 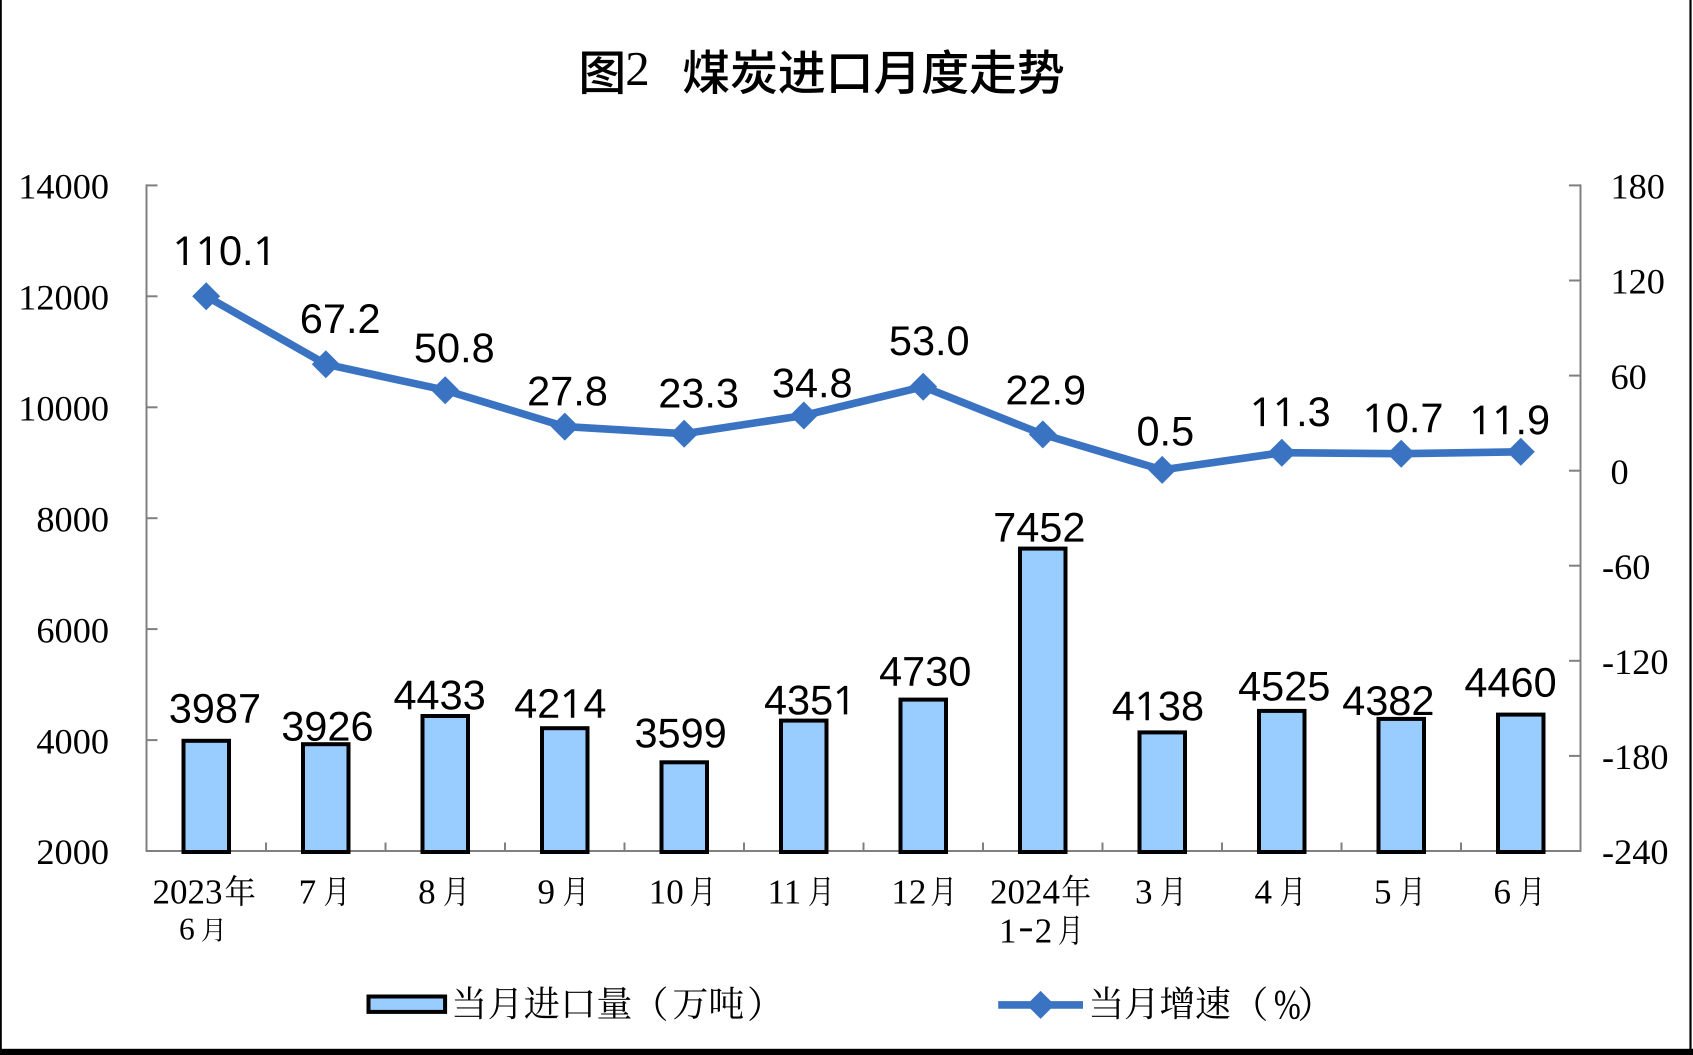 I want to click on svg-text: 8, so click(x=427, y=892).